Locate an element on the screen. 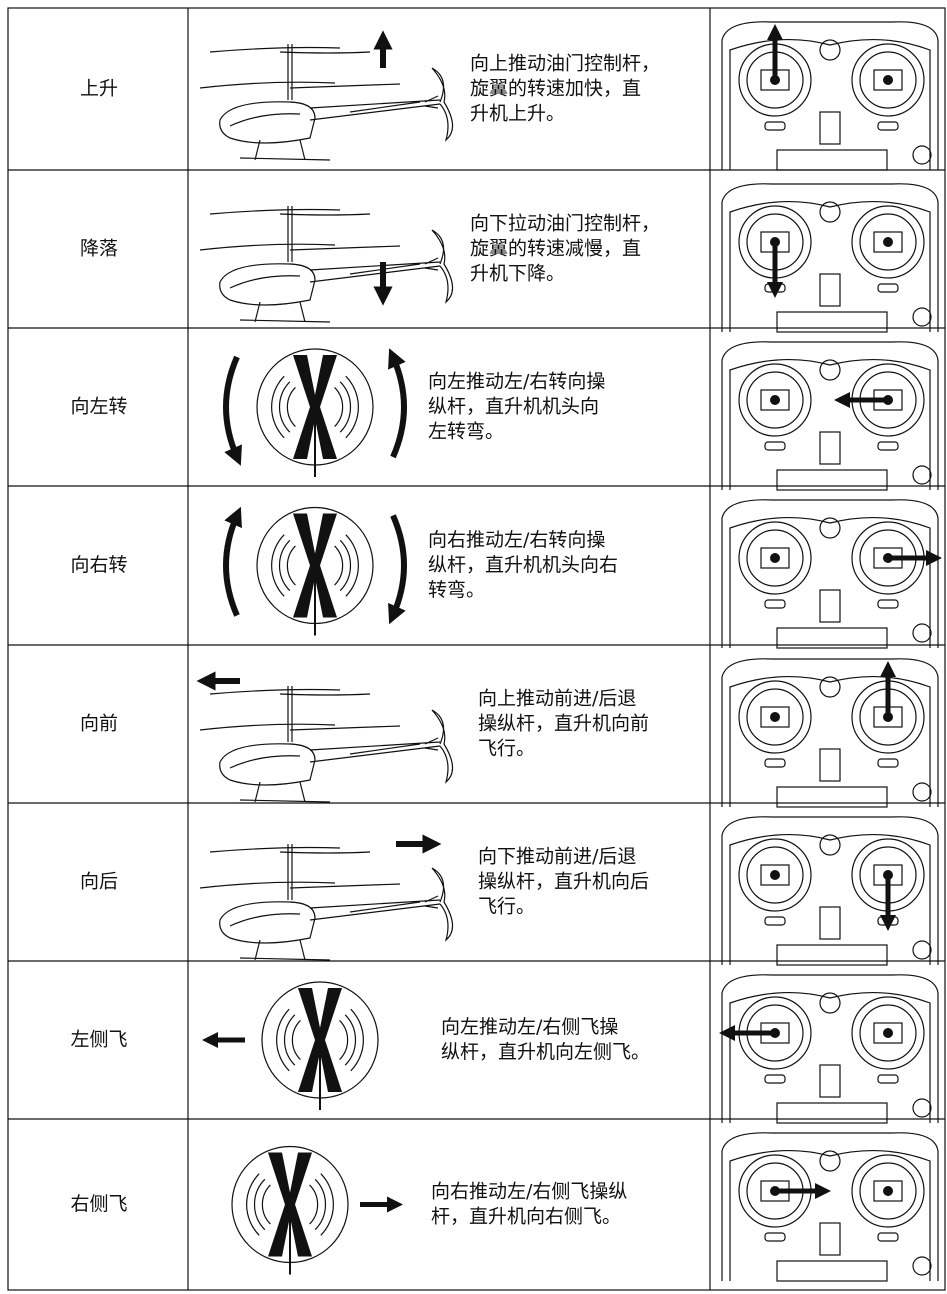 This screenshot has width=947, height=1294. description-line: 升机下降。 is located at coordinates (517, 274).